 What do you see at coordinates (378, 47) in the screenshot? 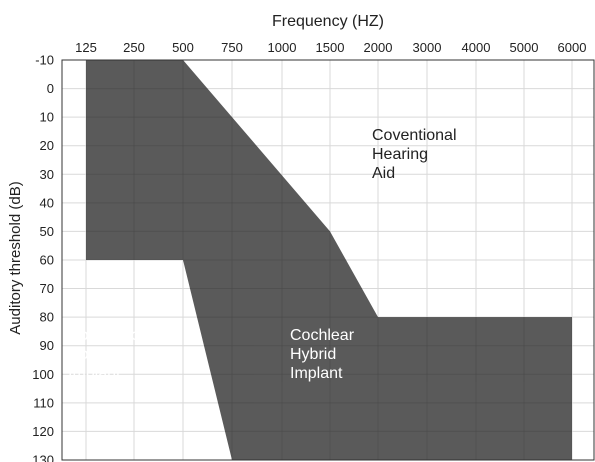
I see `x-tick-label-2000: 2000` at bounding box center [378, 47].